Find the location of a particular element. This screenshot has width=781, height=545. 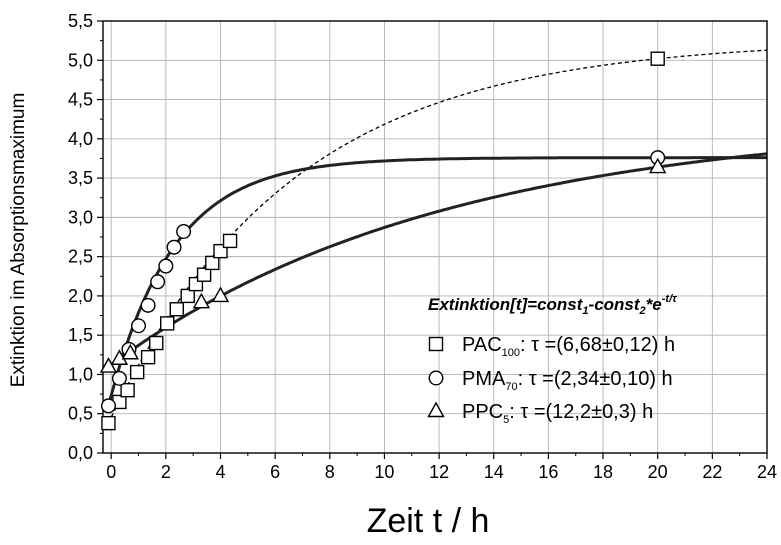

y-tick-label: 1,5 is located at coordinates (80, 335).